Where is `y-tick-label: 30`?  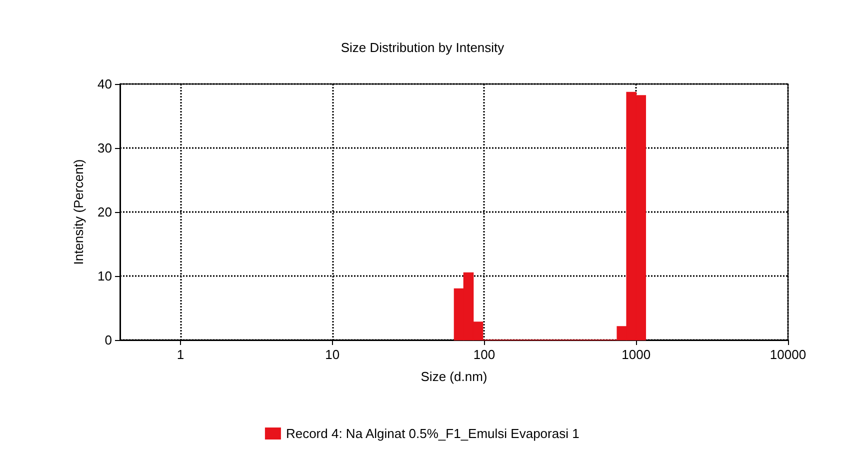
y-tick-label: 30 is located at coordinates (105, 148).